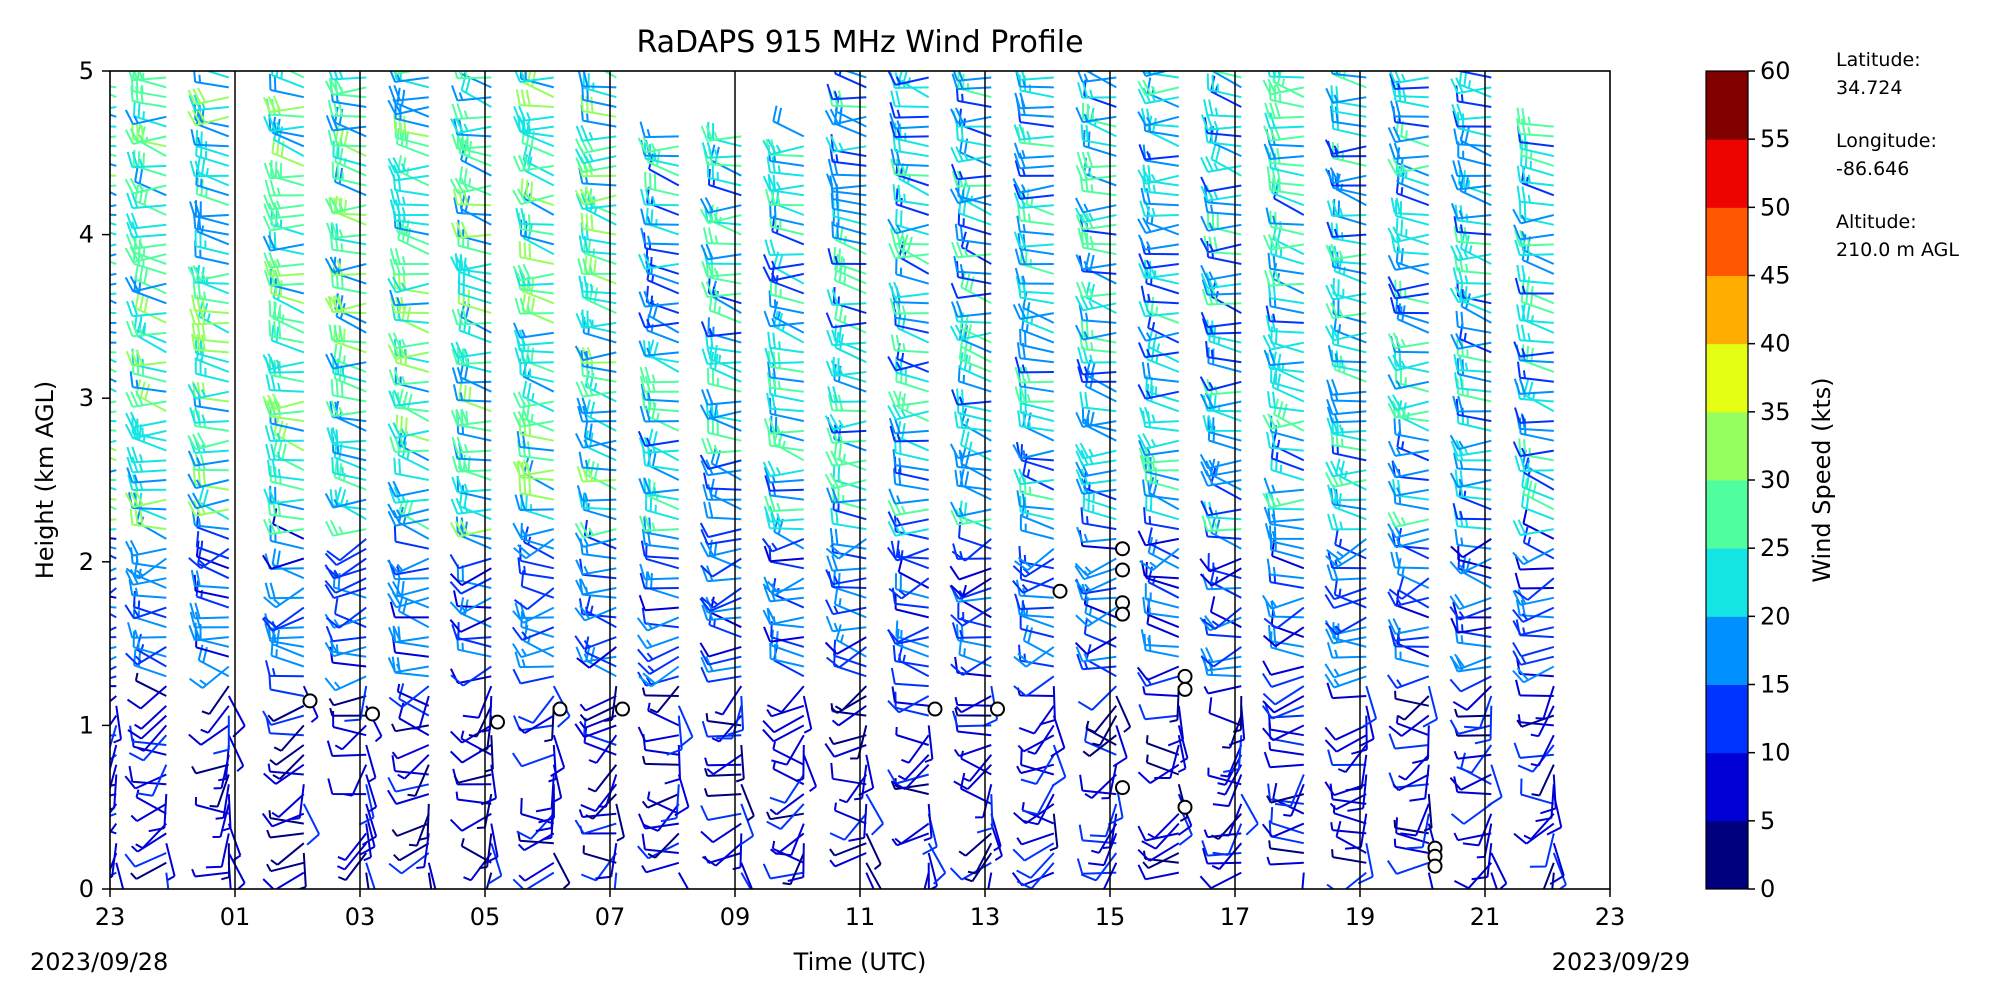 The image size is (2000, 1000). I want to click on x-tick-label: 05, so click(485, 917).